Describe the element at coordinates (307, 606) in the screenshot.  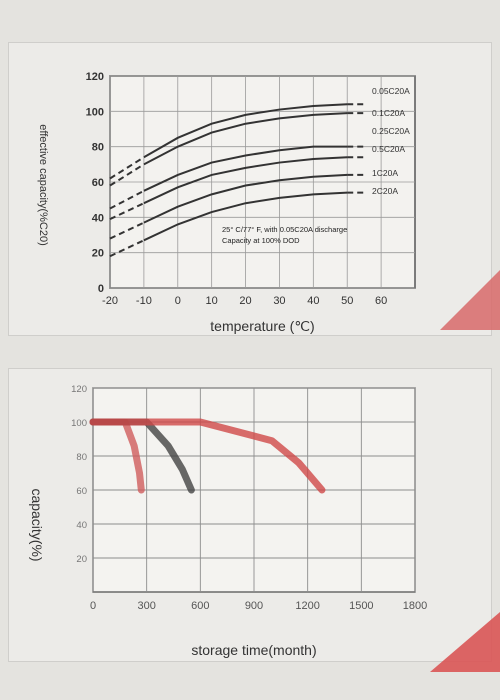
I see `x-tick-label: 1200` at that location.